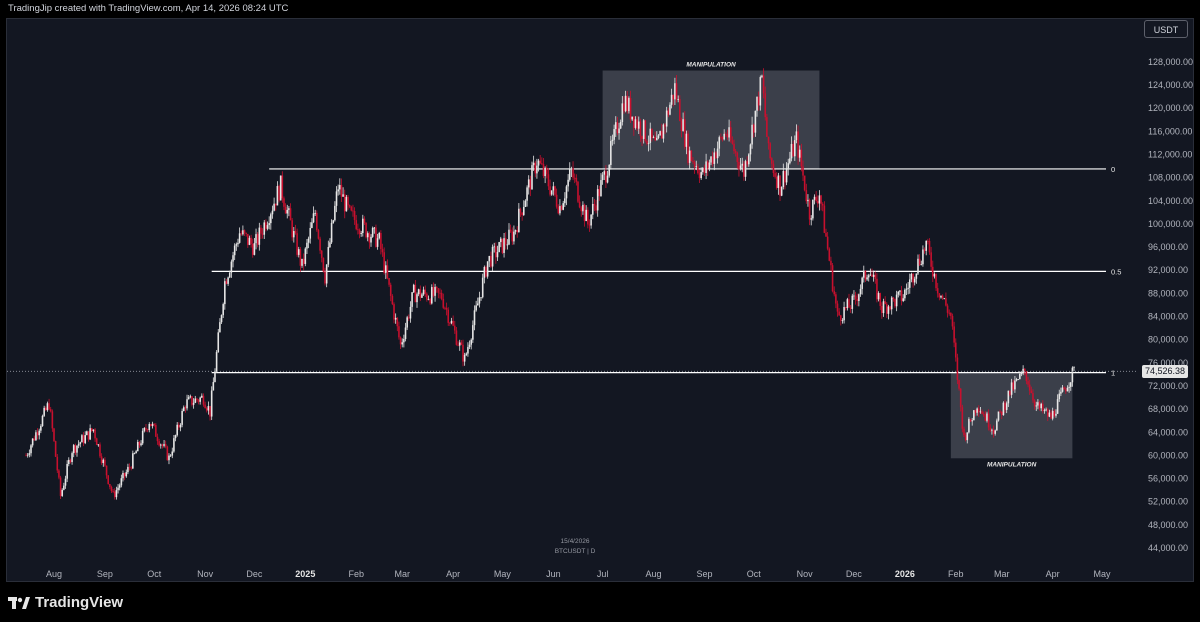 Image resolution: width=1200 pixels, height=622 pixels. What do you see at coordinates (254, 574) in the screenshot?
I see `x-axis-tick-label: Dec` at bounding box center [254, 574].